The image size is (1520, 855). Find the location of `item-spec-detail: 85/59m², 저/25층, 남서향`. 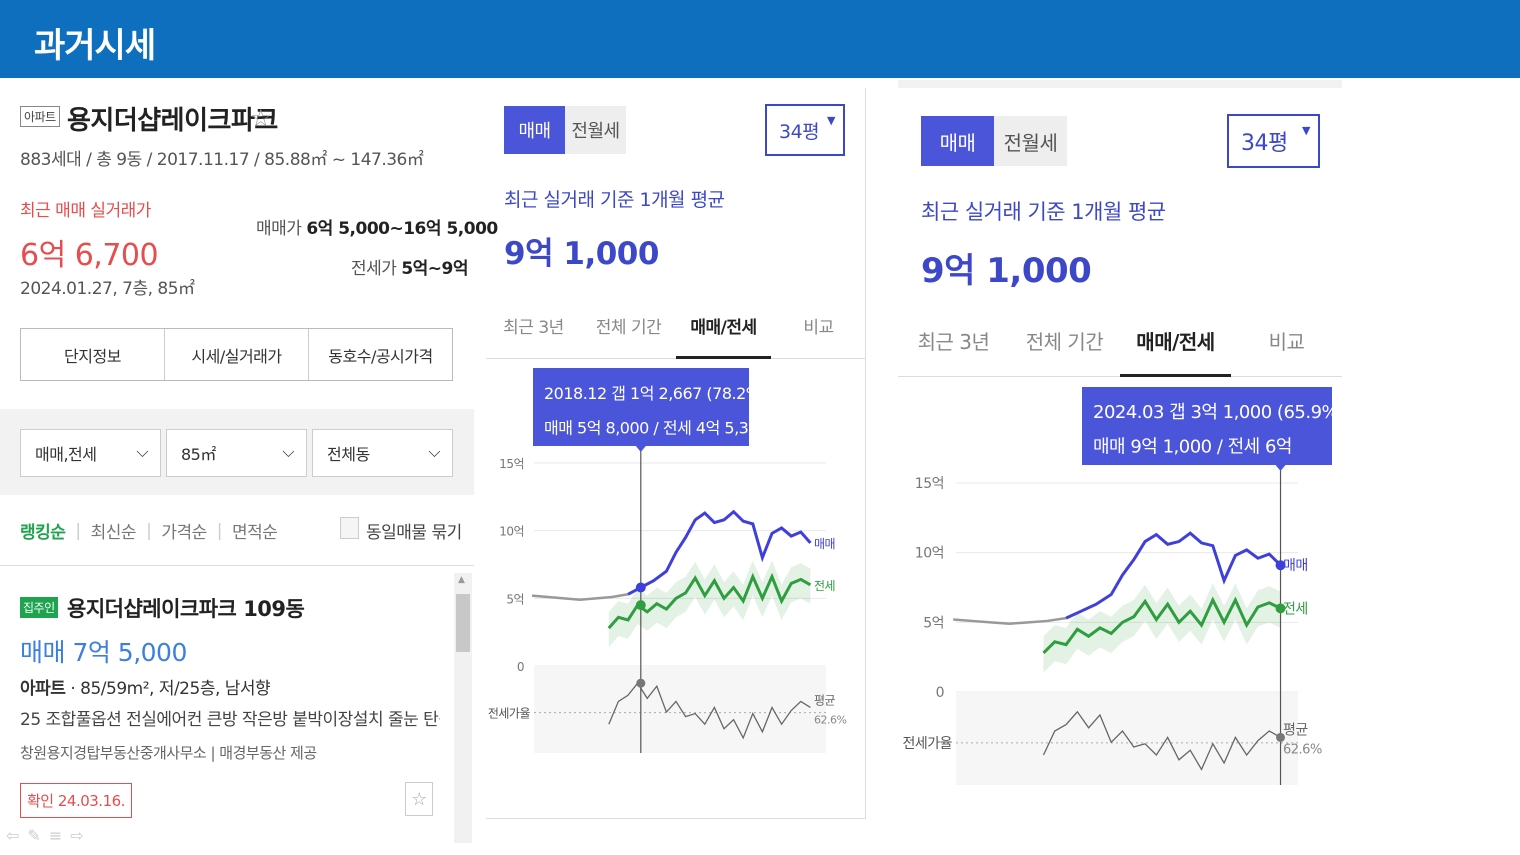

item-spec-detail: 85/59m², 저/25층, 남서향 is located at coordinates (175, 689).